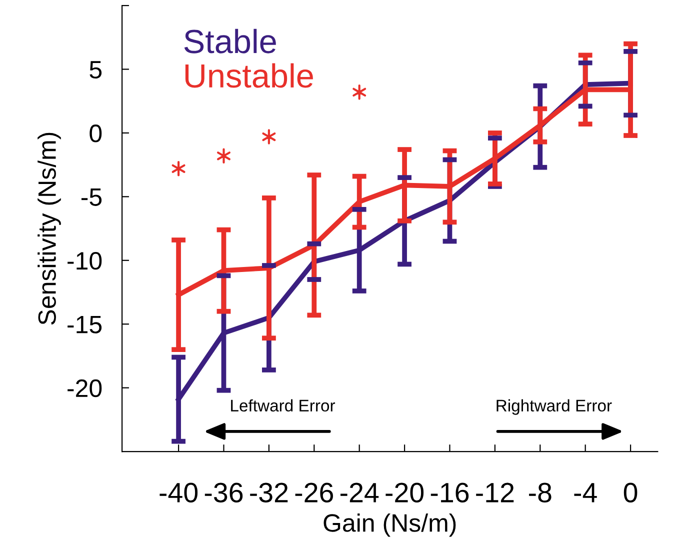  Describe the element at coordinates (230, 41) in the screenshot. I see `text: Stable` at that location.